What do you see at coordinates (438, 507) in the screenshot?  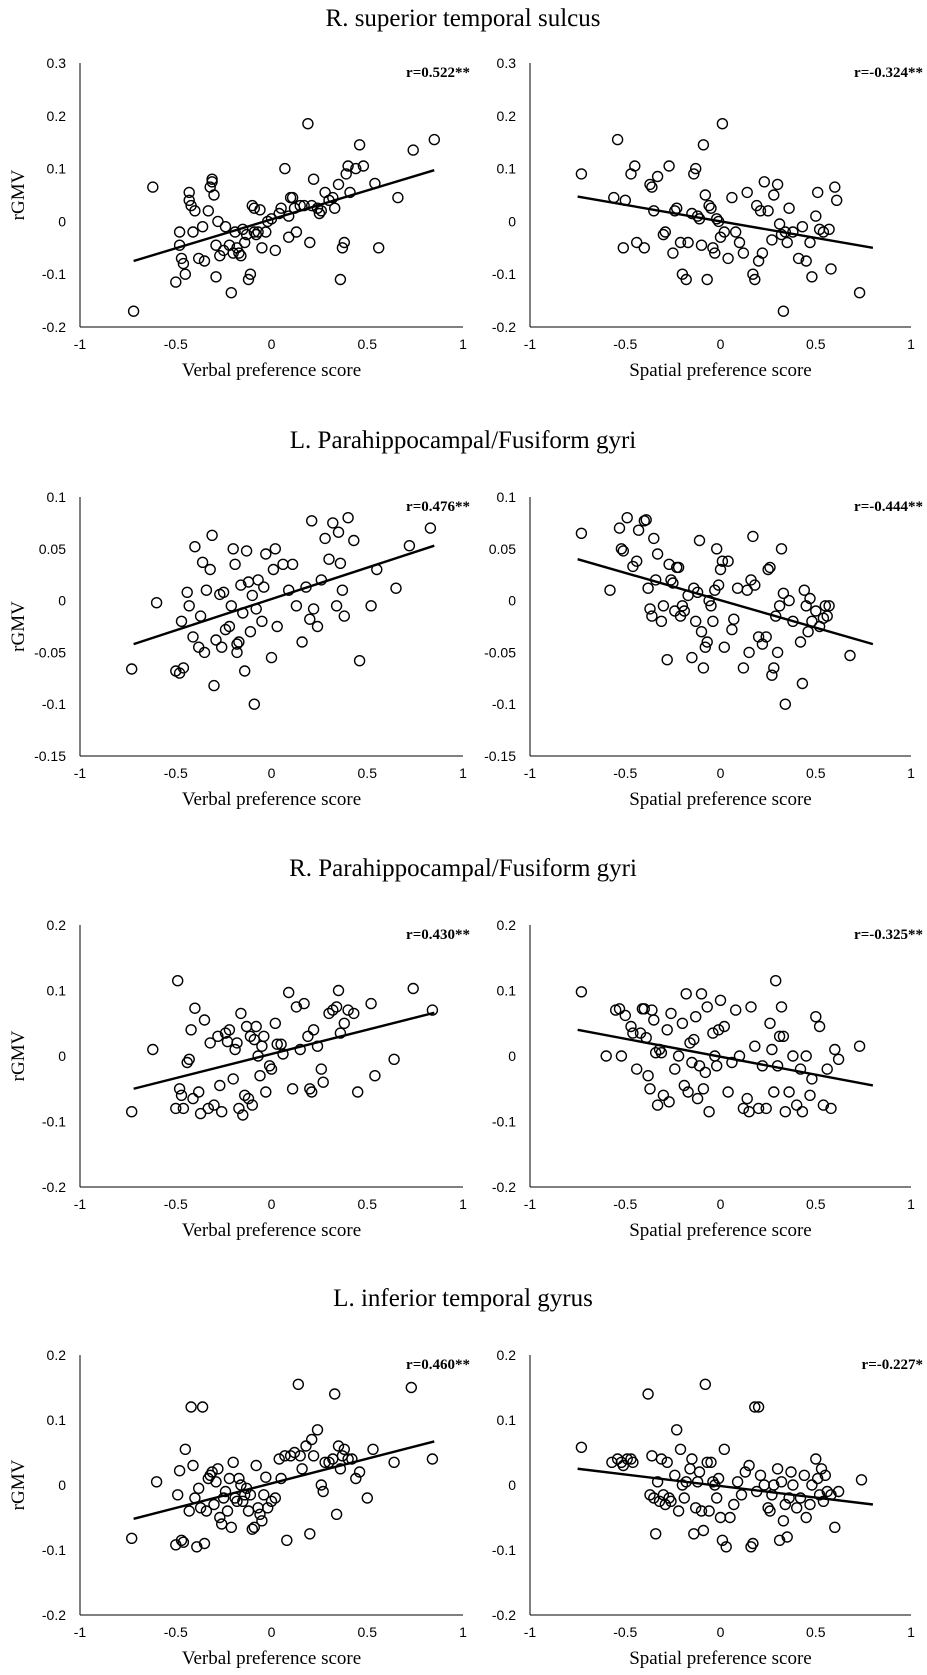 I see `correlation-label: r=0.476**` at bounding box center [438, 507].